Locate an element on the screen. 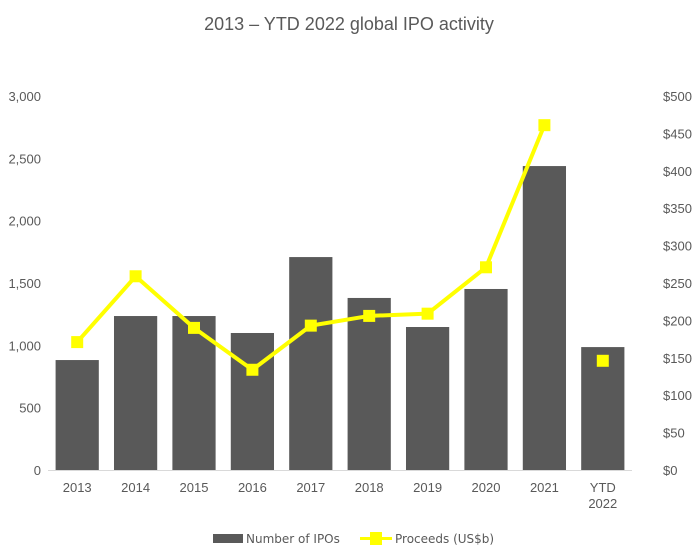  right-axis-tick-label: $250 is located at coordinates (677, 283).